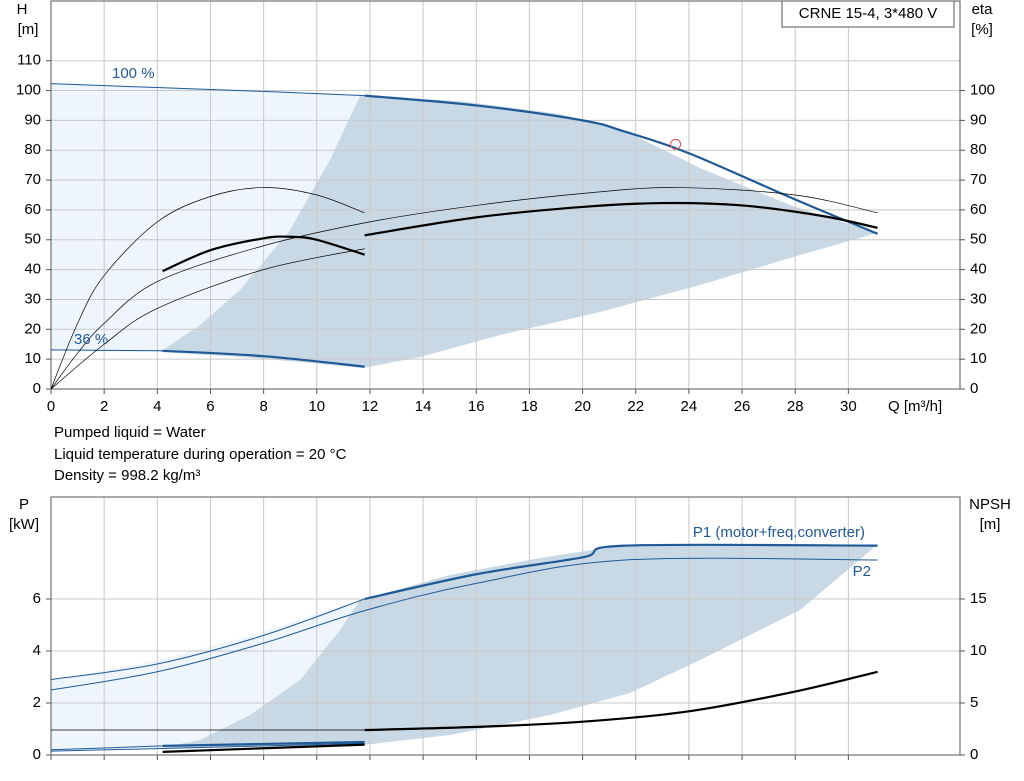 This screenshot has width=1024, height=781. I want to click on y2-tick-label: 5, so click(974, 702).